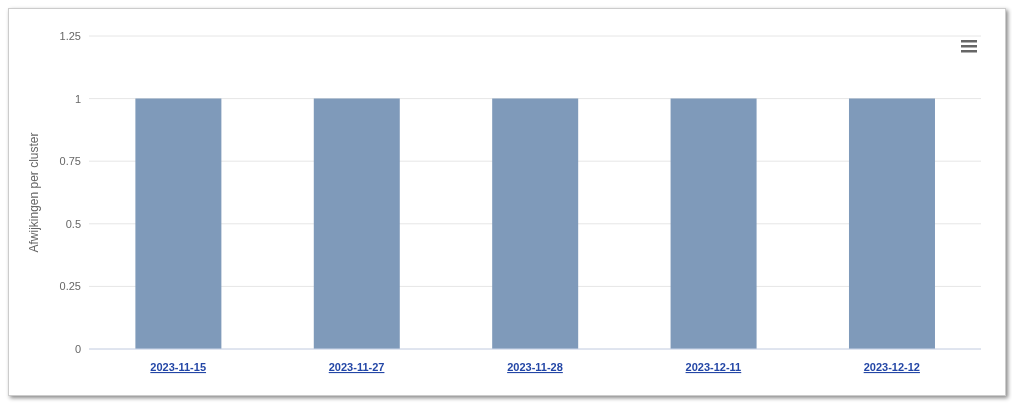  Describe the element at coordinates (70, 161) in the screenshot. I see `y-tick-label: 0.75` at that location.